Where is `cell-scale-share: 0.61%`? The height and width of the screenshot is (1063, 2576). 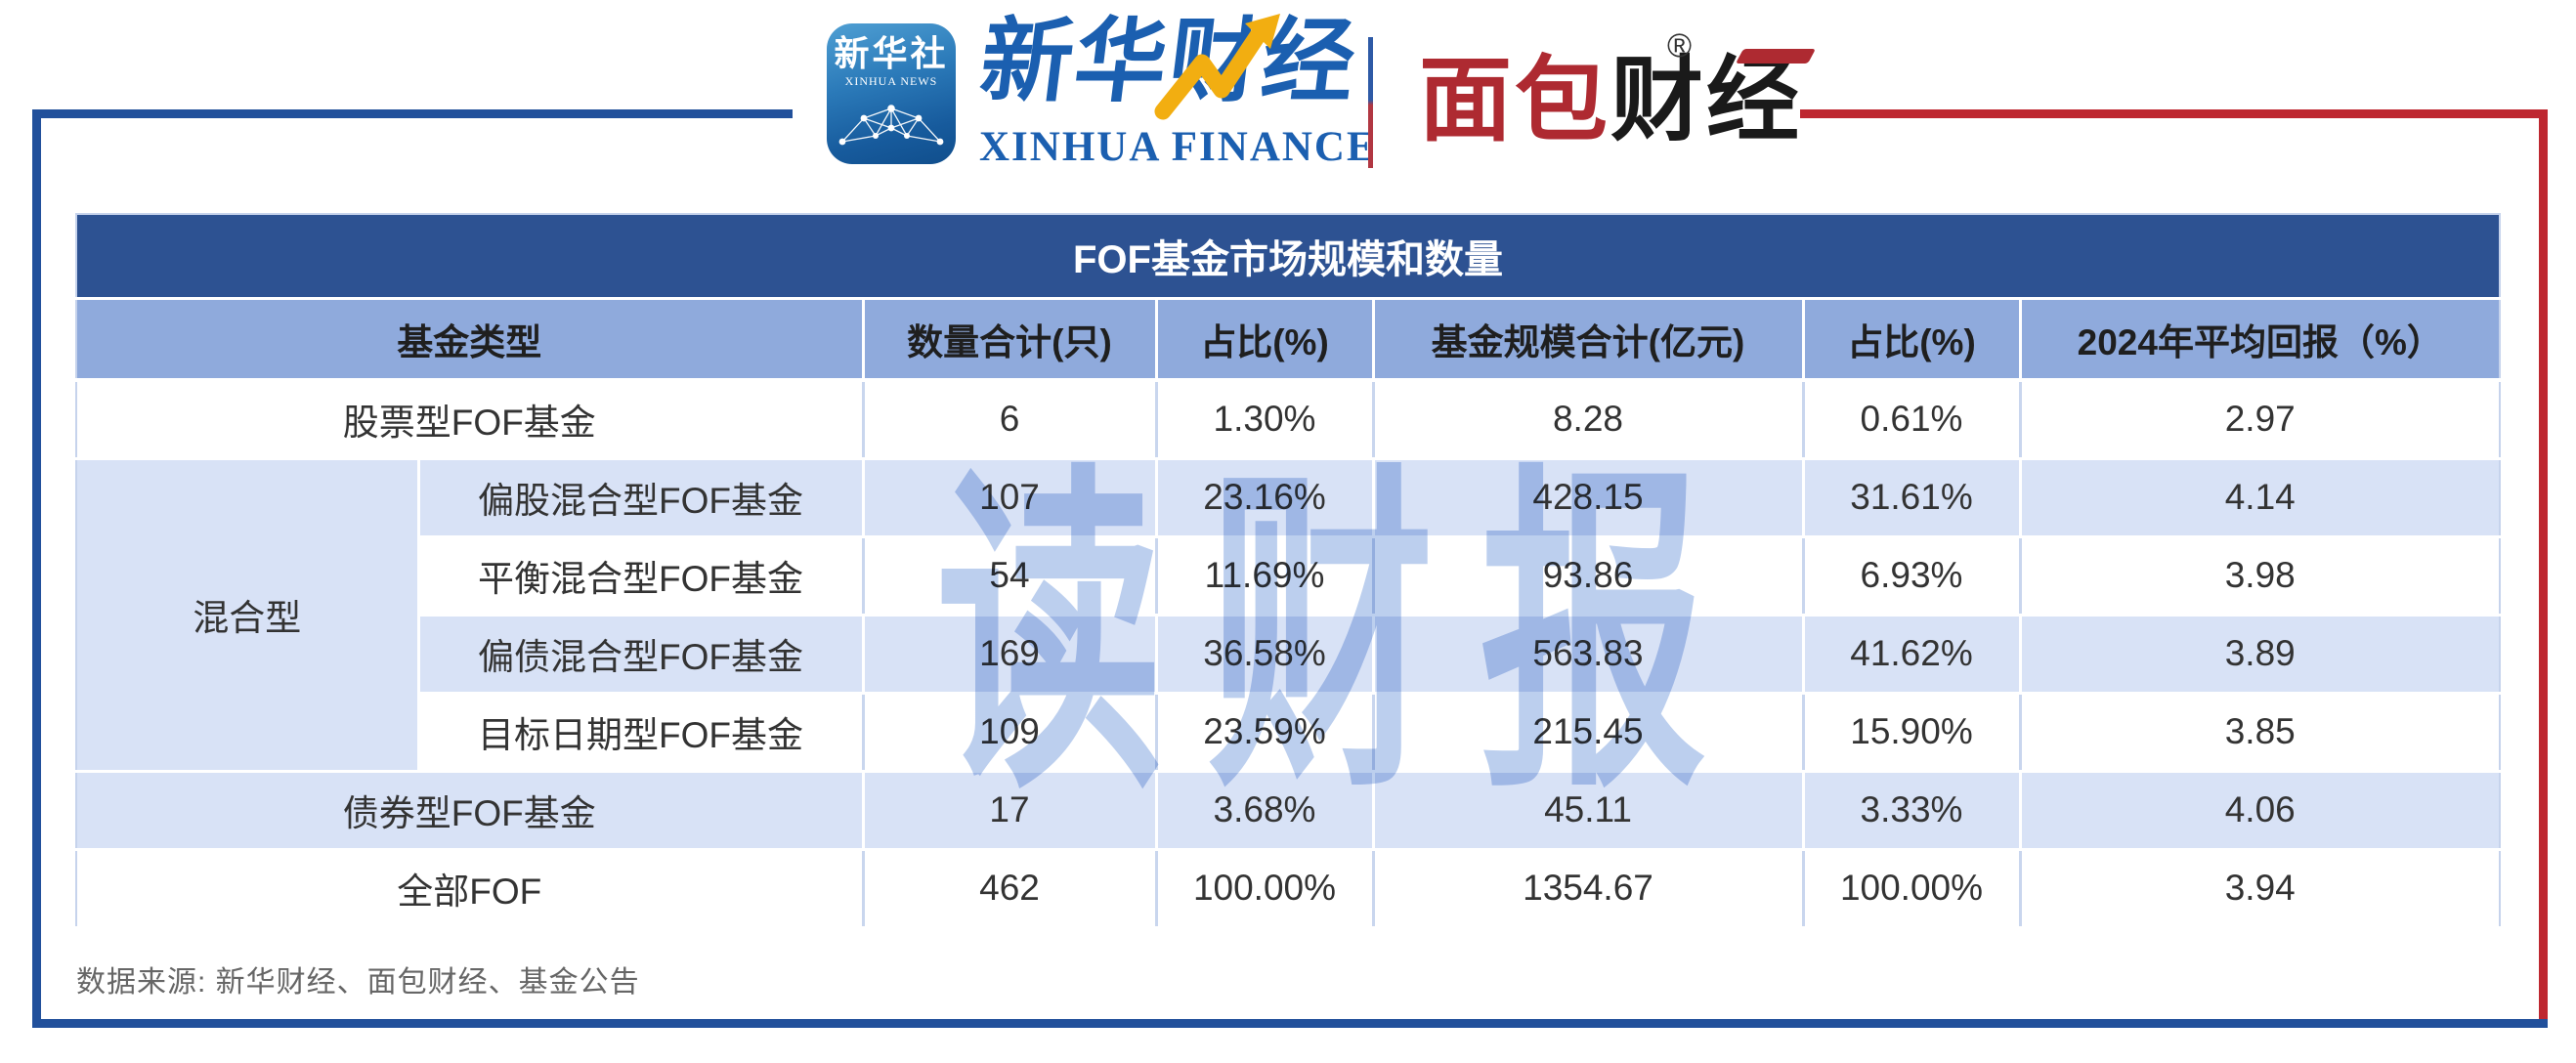 cell-scale-share: 0.61% is located at coordinates (1913, 420).